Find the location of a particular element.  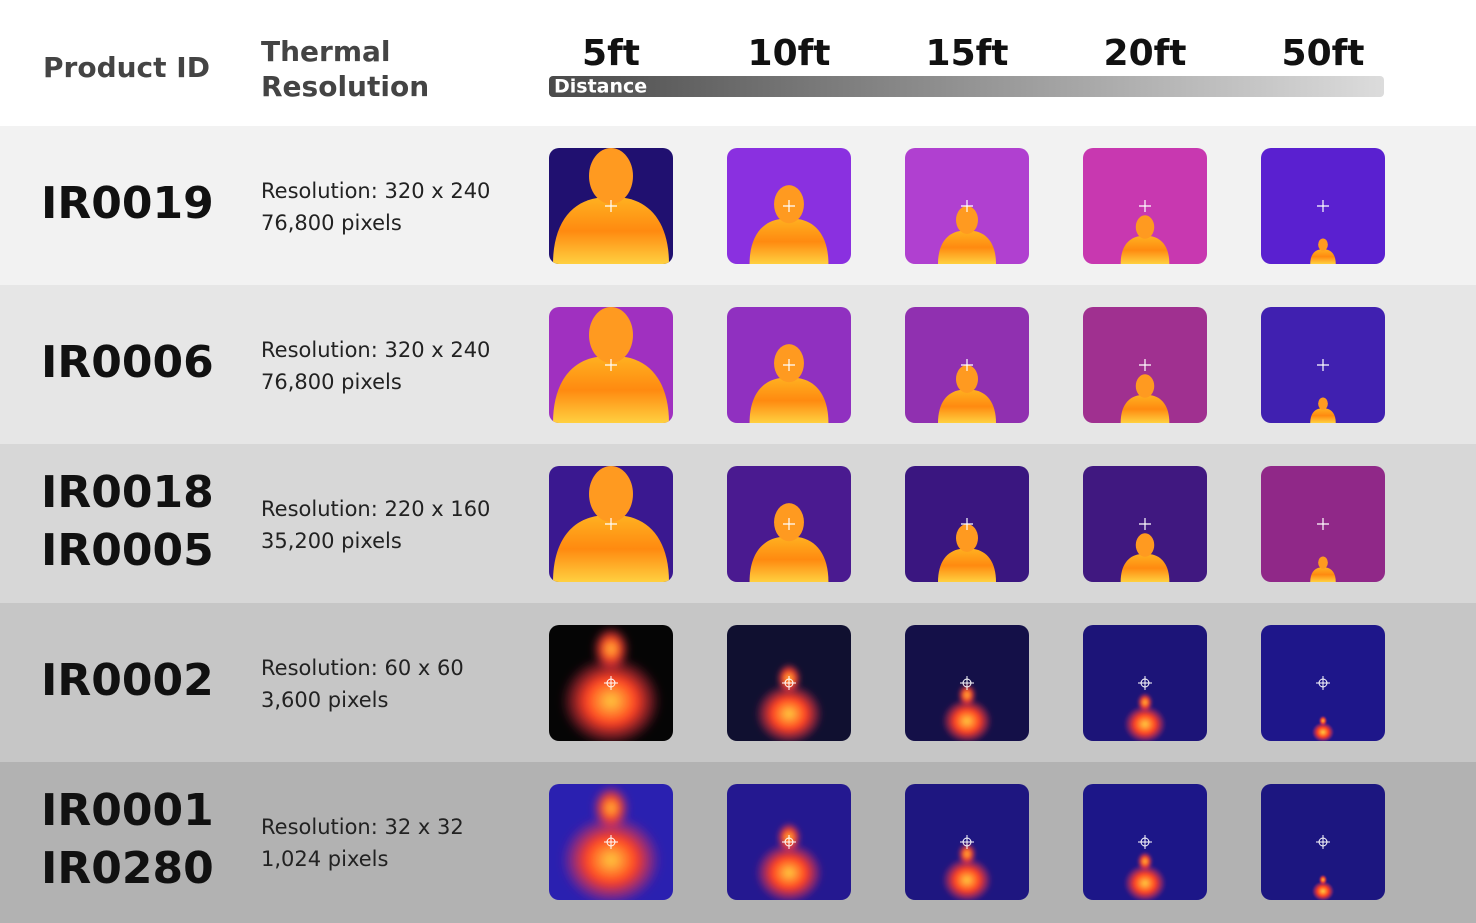

distance-heading: 50ft is located at coordinates (1323, 53).